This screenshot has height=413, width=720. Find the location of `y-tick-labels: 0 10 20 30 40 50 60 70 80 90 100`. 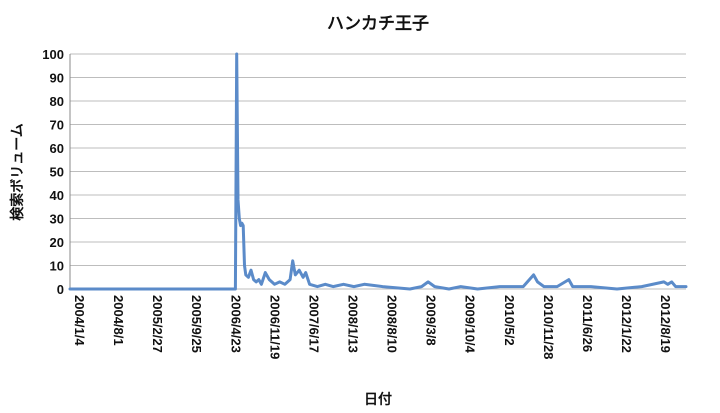

y-tick-labels: 0 10 20 30 40 50 60 70 80 90 100 is located at coordinates (53, 172).